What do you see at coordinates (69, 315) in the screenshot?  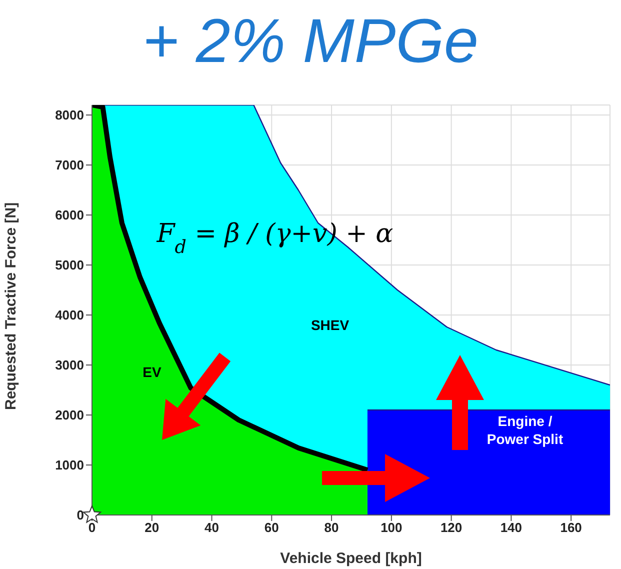 I see `y-tick-label: 4000` at bounding box center [69, 315].